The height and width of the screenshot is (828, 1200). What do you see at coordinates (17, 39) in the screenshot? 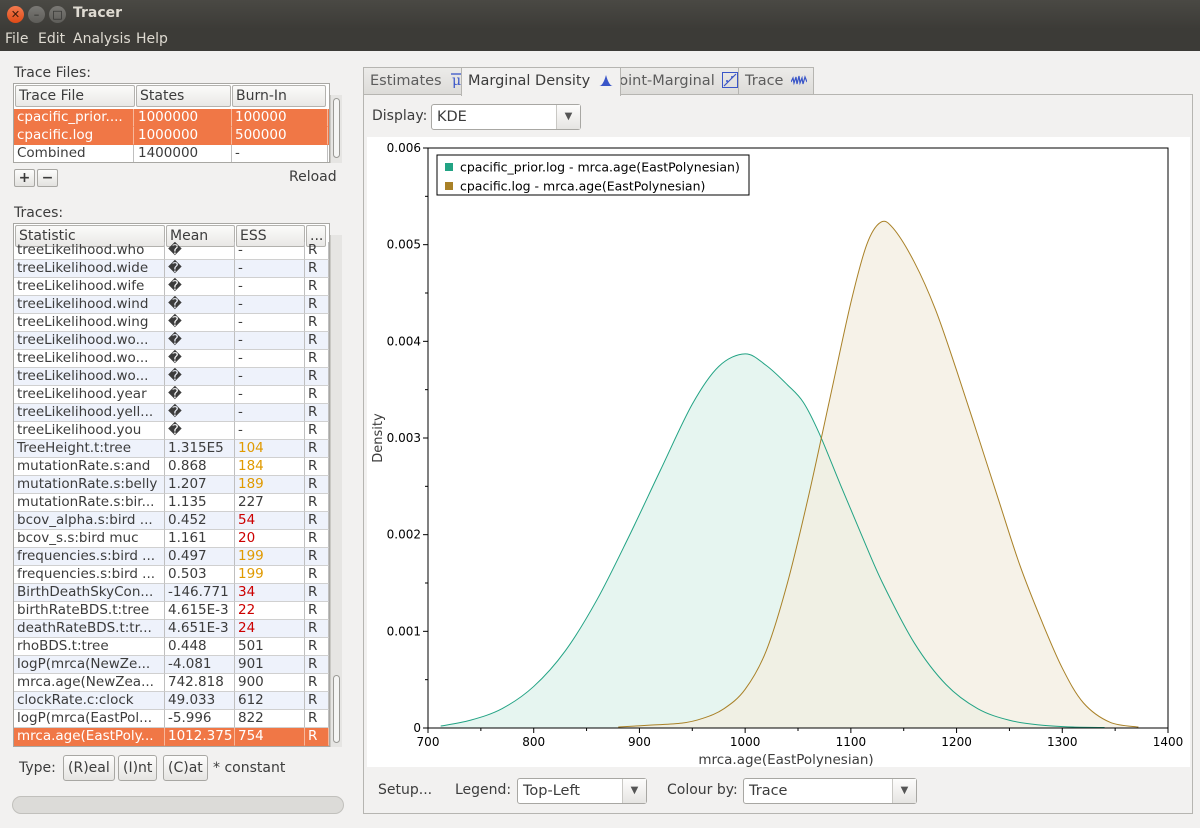
I see `menu-file: File` at bounding box center [17, 39].